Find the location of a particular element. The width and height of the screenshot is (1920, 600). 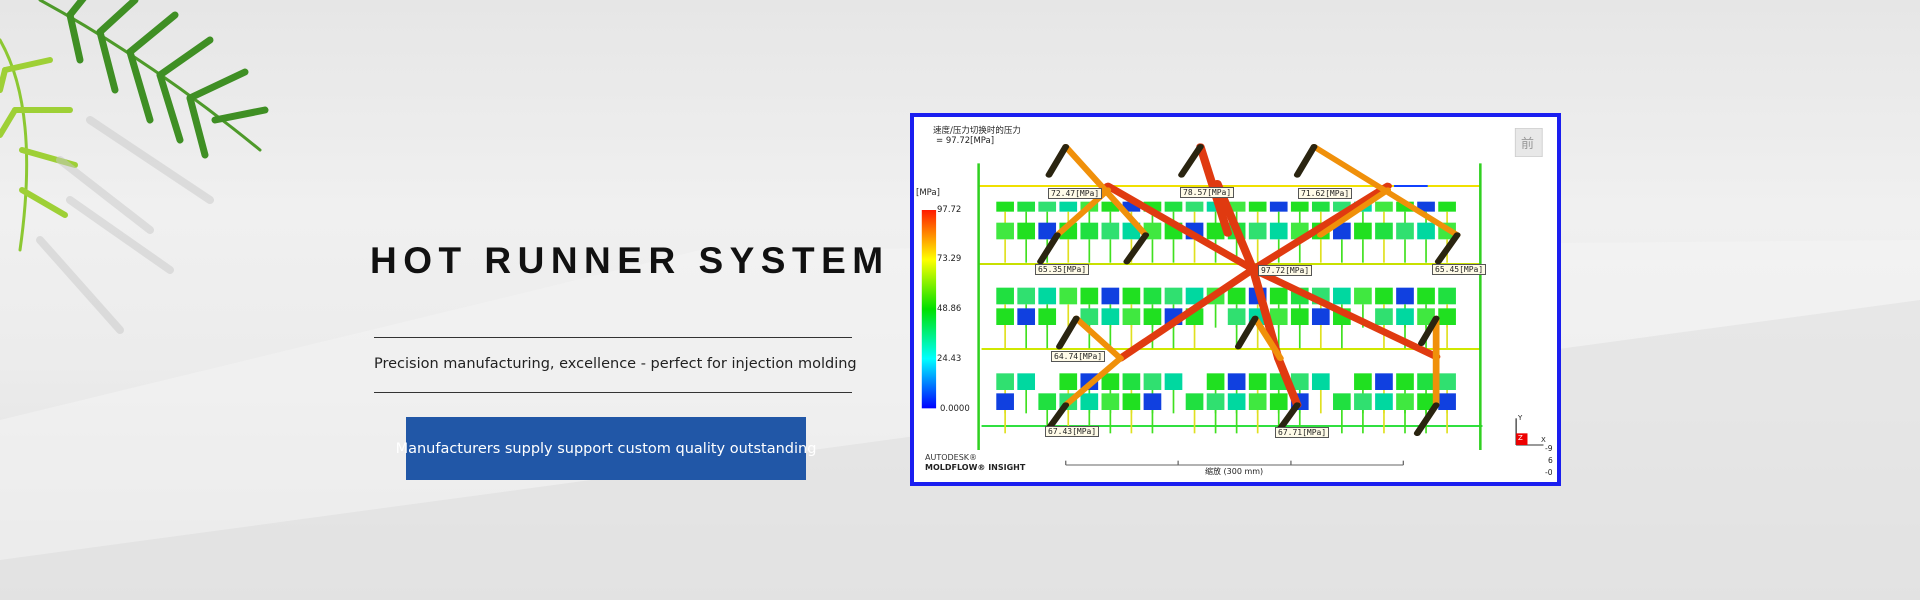

brand-moldflow: MOLDFLOW® INSIGHT is located at coordinates (975, 467).